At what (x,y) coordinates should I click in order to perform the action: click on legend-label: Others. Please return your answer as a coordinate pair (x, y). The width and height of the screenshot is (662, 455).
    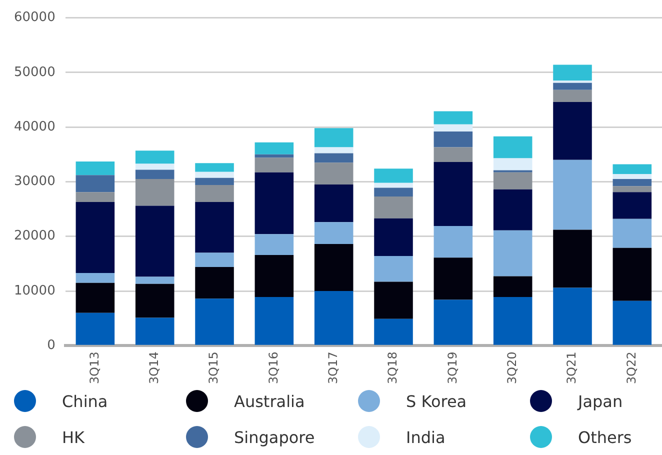
    Looking at the image, I should click on (605, 437).